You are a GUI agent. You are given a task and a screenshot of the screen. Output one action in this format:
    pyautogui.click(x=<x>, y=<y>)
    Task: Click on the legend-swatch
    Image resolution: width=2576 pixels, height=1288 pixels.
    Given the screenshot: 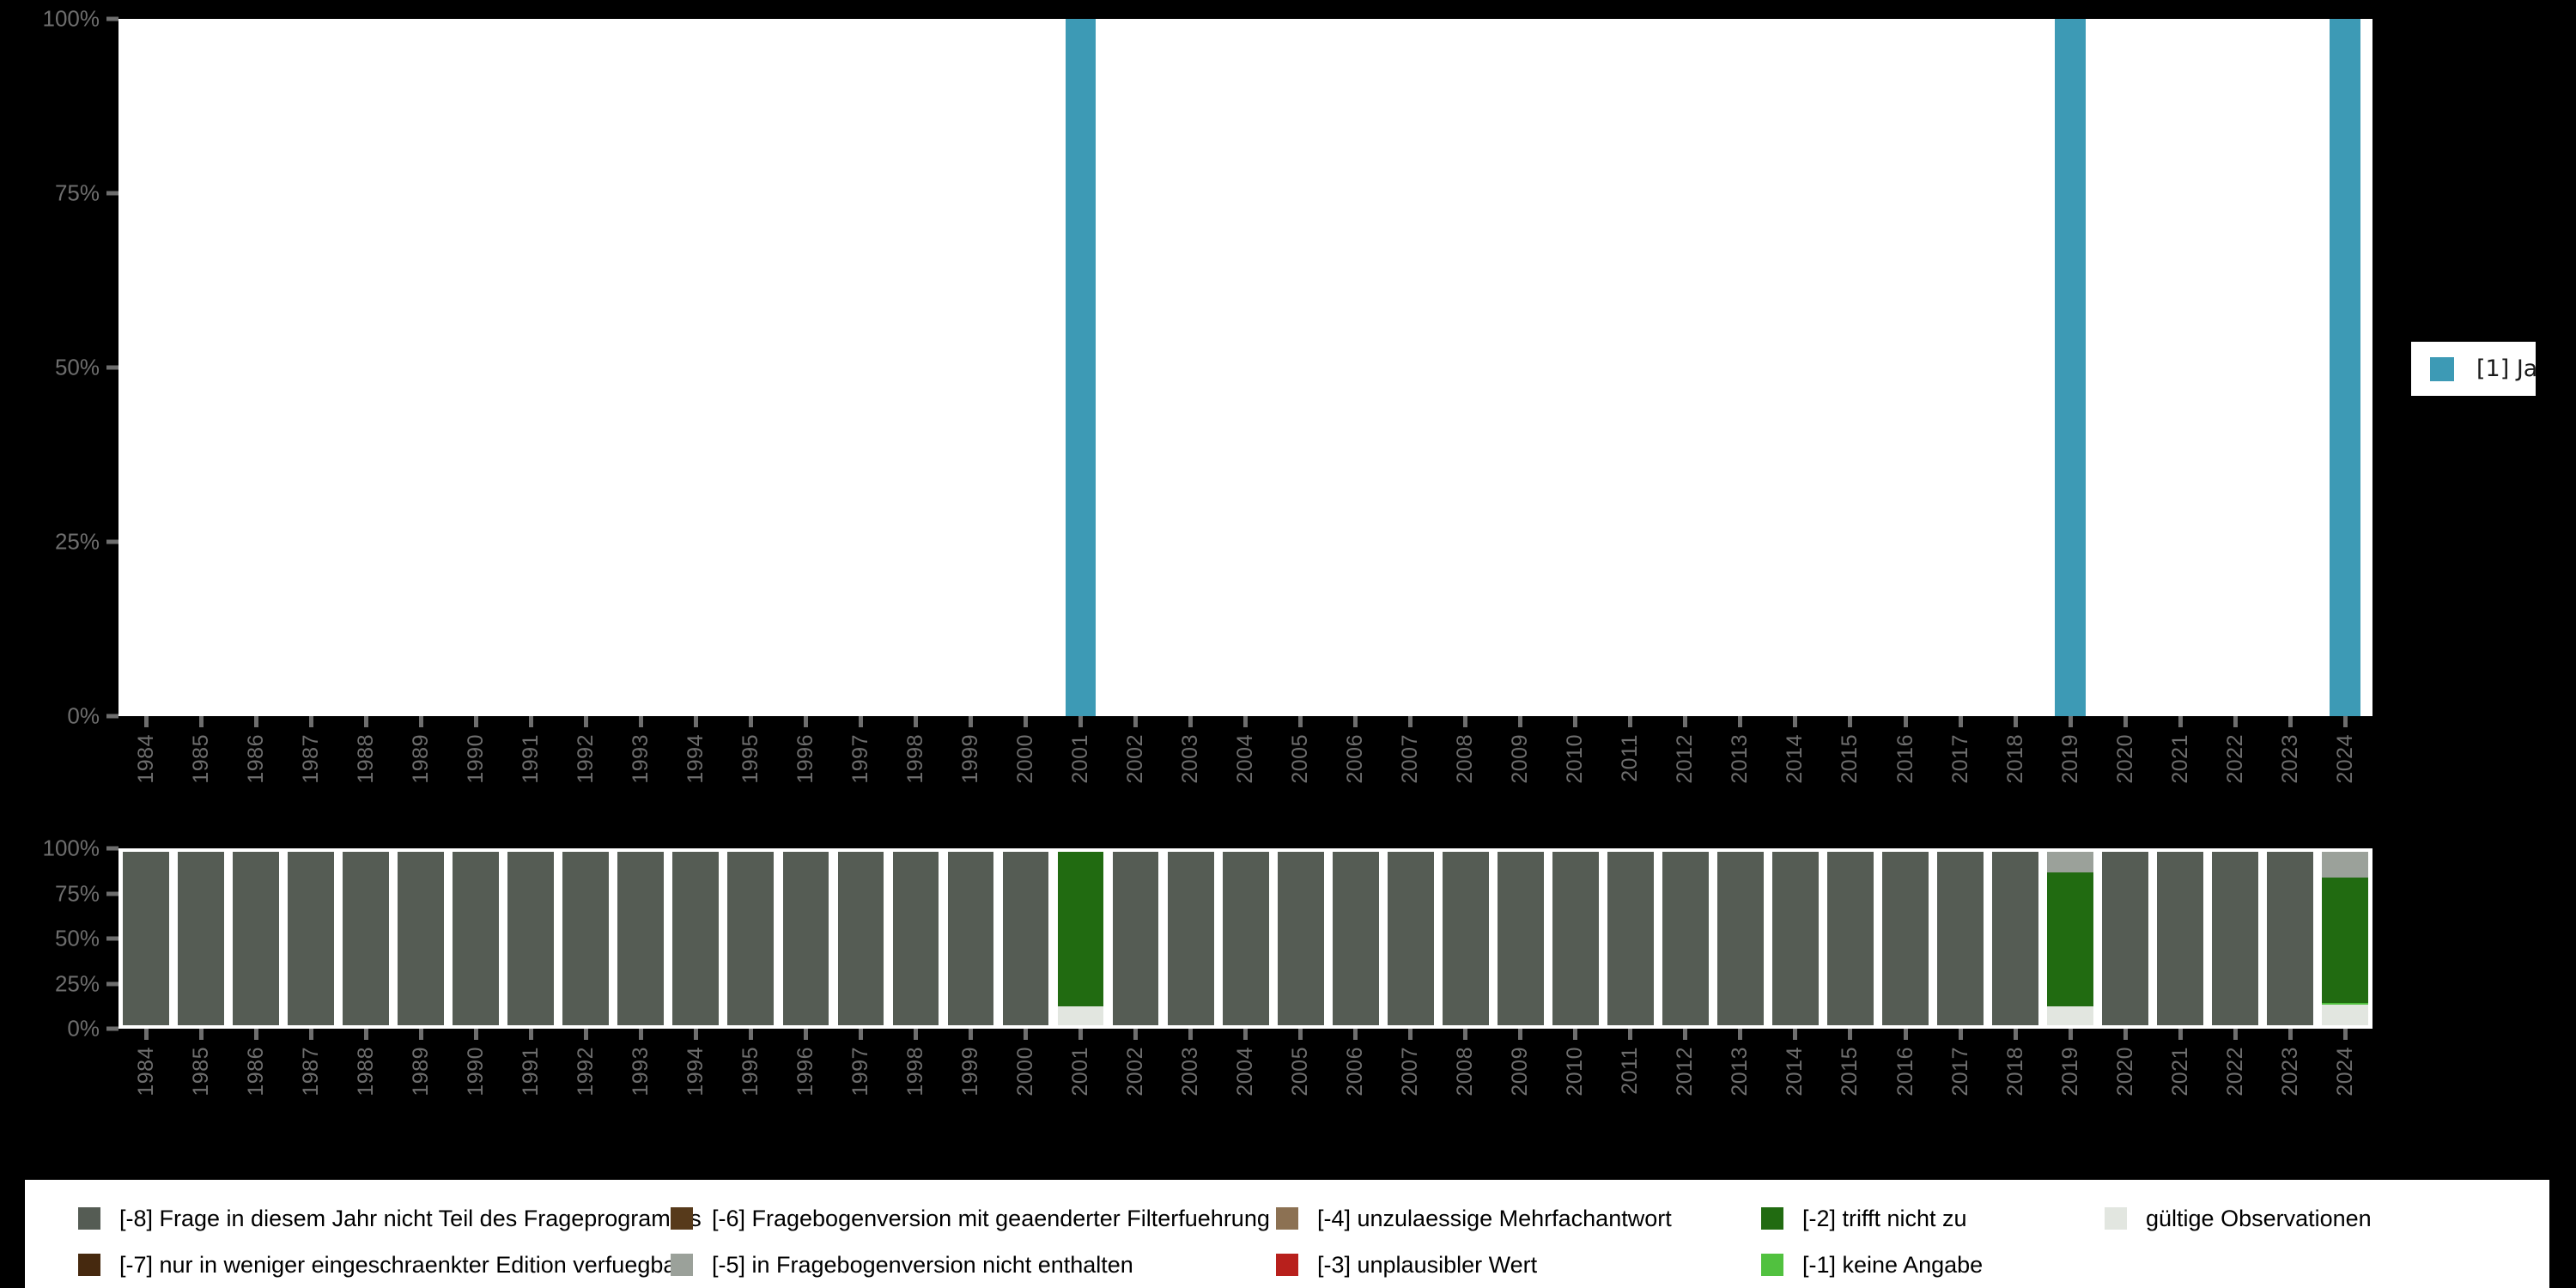 What is the action you would take?
    pyautogui.click(x=1772, y=1265)
    